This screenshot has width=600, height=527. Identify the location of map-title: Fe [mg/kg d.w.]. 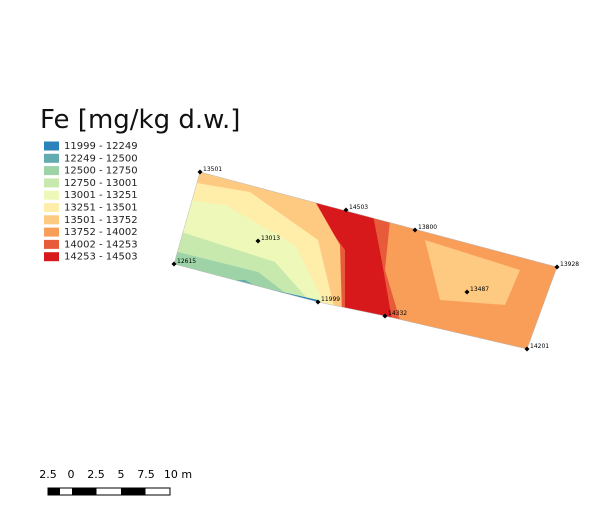
(140, 120).